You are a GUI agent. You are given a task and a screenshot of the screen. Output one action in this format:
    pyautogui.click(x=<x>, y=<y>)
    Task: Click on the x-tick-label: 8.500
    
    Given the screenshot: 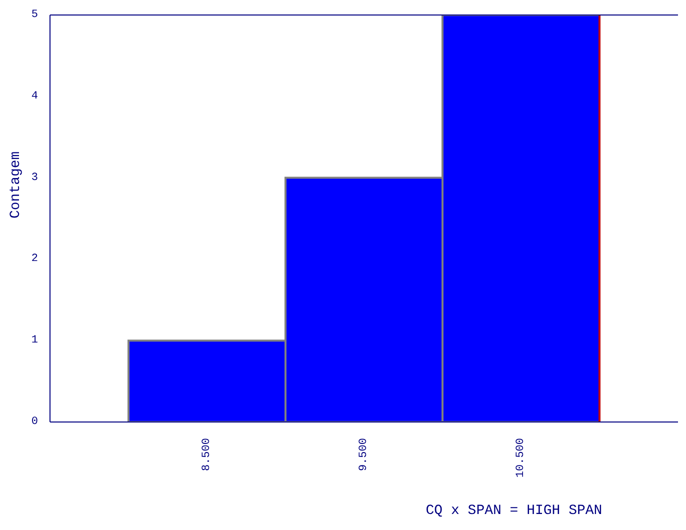 What is the action you would take?
    pyautogui.click(x=207, y=455)
    